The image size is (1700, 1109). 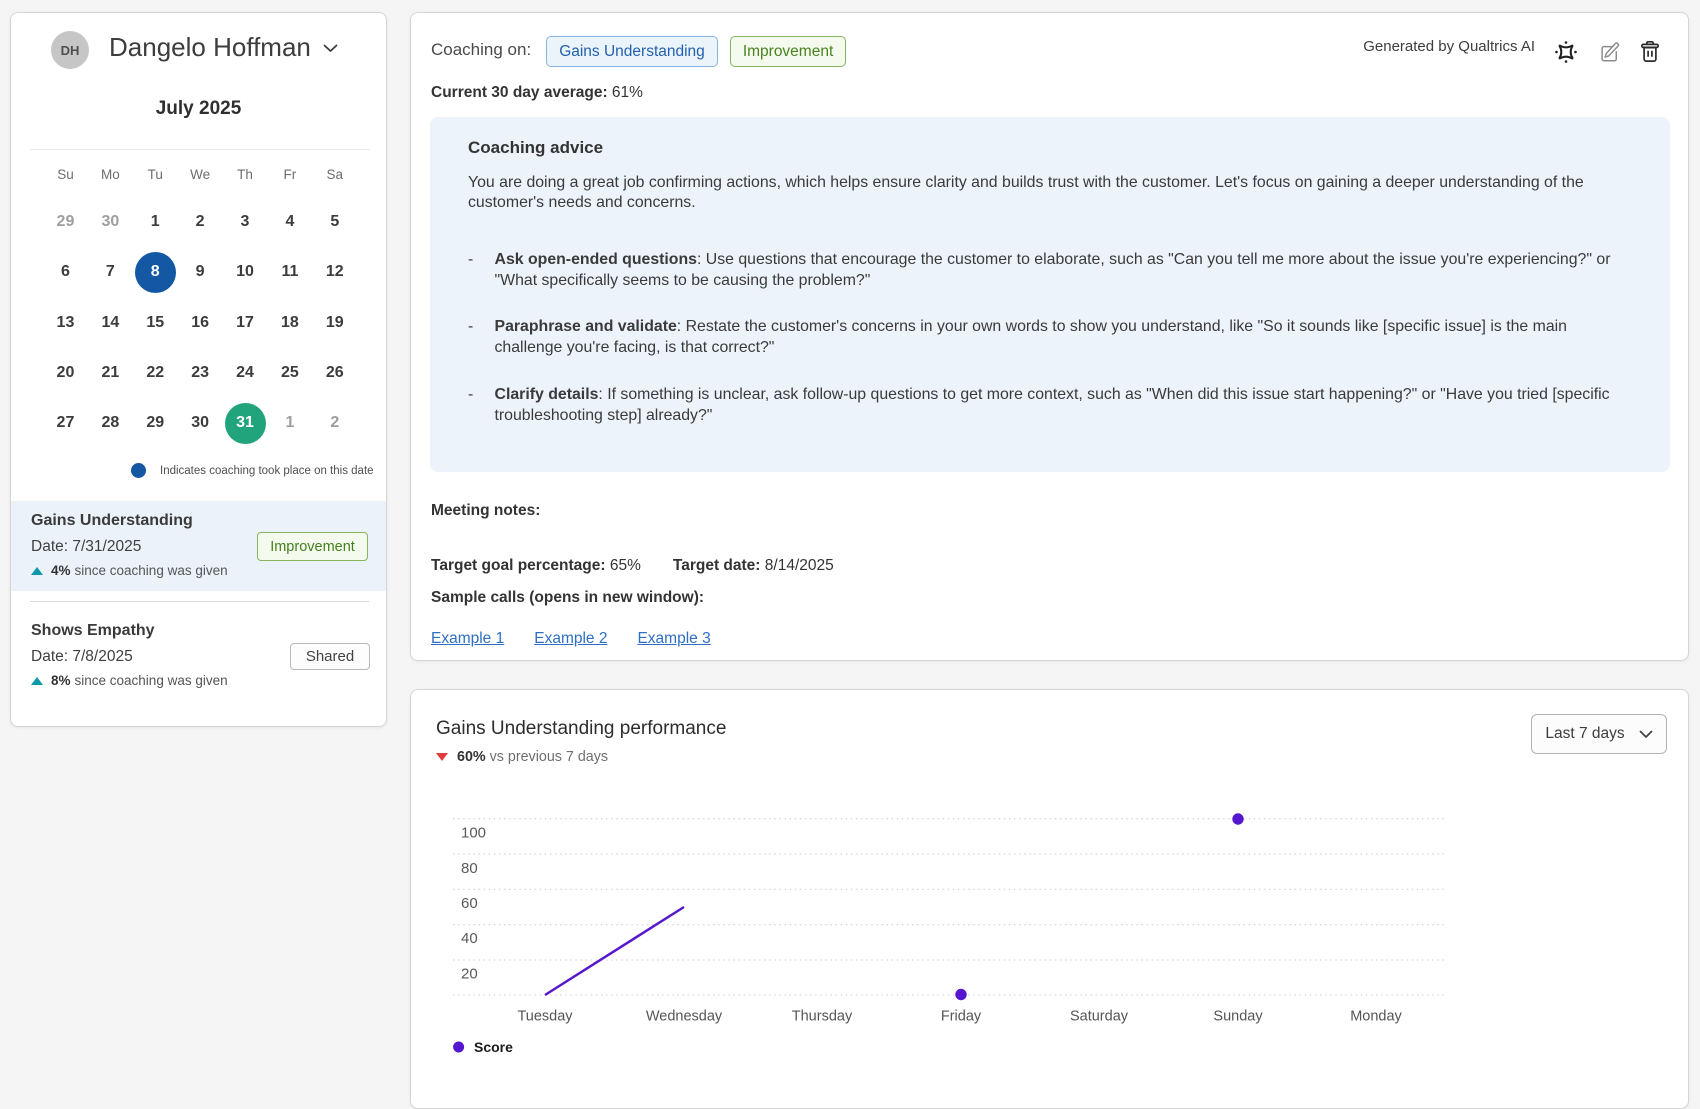 What do you see at coordinates (469, 938) in the screenshot?
I see `svg-text: 40` at bounding box center [469, 938].